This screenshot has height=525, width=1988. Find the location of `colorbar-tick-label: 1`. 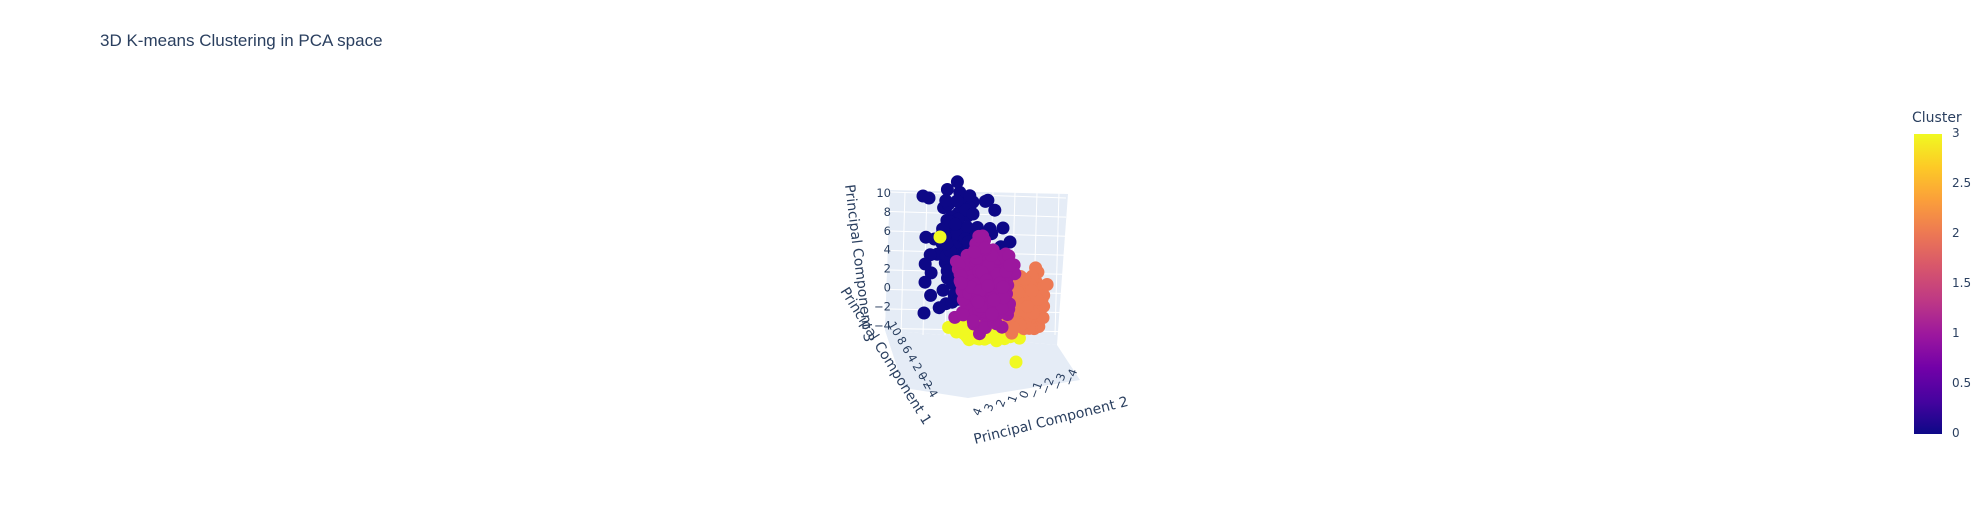

colorbar-tick-label: 1 is located at coordinates (1956, 333).